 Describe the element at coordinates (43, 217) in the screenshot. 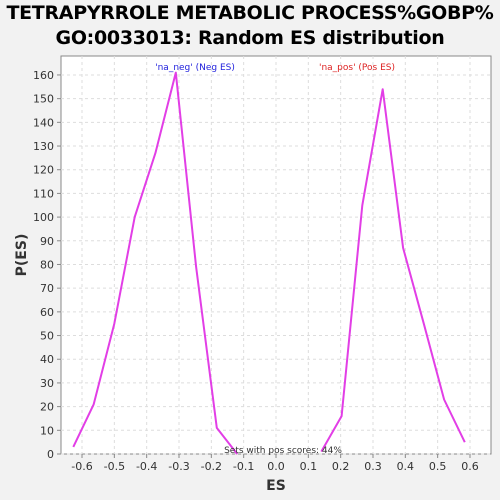

I see `y-tick-label: 100` at that location.